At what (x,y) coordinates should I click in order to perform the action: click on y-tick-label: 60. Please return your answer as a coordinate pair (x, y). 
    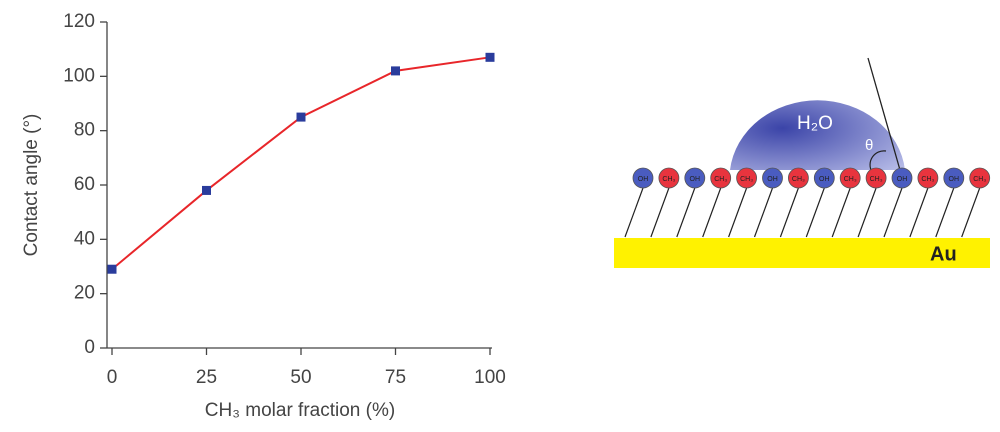
    Looking at the image, I should click on (84, 184).